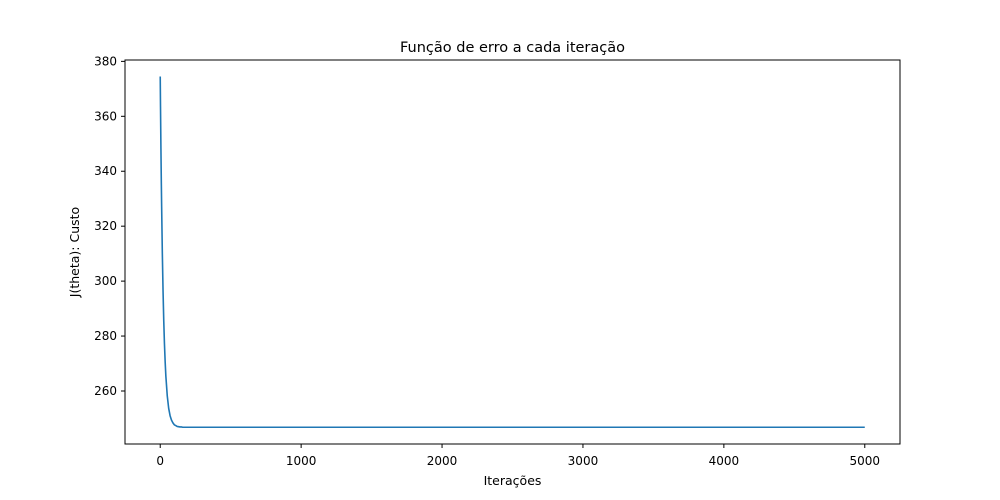 This screenshot has height=500, width=1000. I want to click on x-tick-label: 3000, so click(583, 461).